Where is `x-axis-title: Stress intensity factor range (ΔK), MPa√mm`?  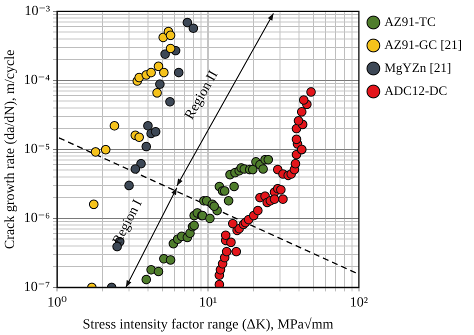 x-axis-title: Stress intensity factor range (ΔK), MPa√mm is located at coordinates (208, 324).